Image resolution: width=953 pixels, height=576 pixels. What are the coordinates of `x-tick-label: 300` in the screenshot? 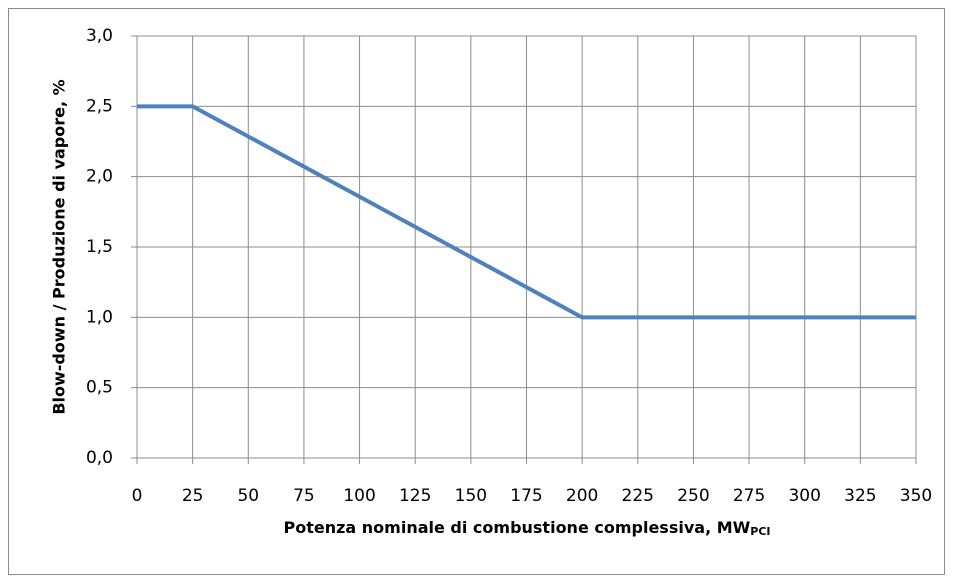 It's located at (804, 496).